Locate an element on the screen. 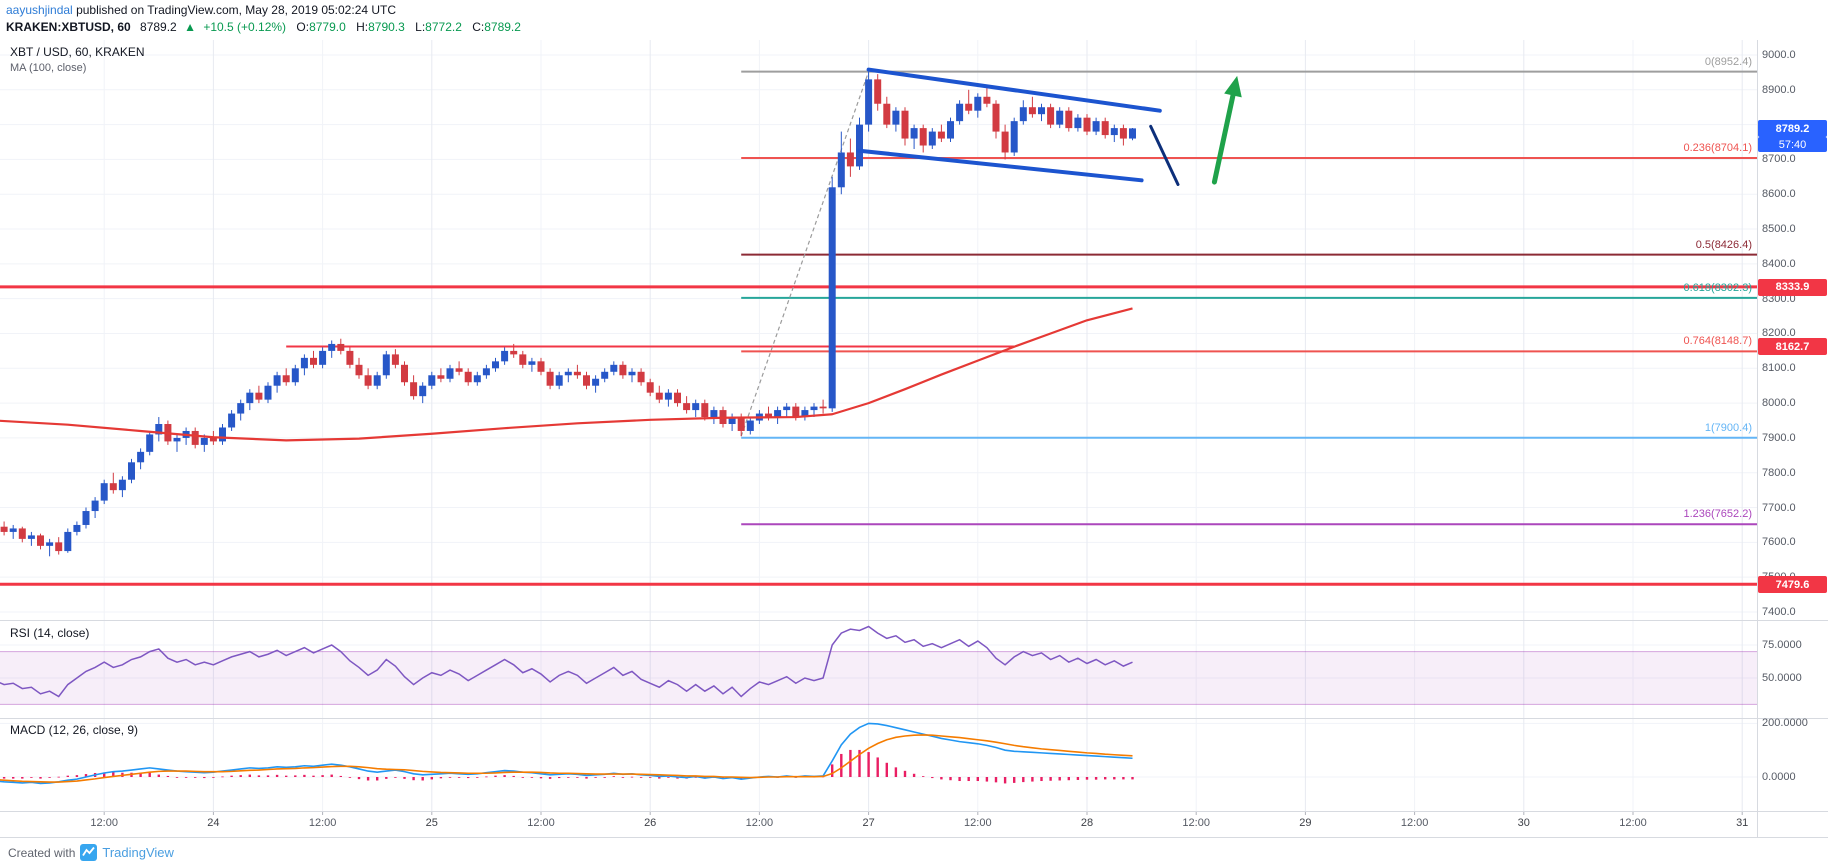 The image size is (1828, 868). macd-histogram is located at coordinates (568, 766).